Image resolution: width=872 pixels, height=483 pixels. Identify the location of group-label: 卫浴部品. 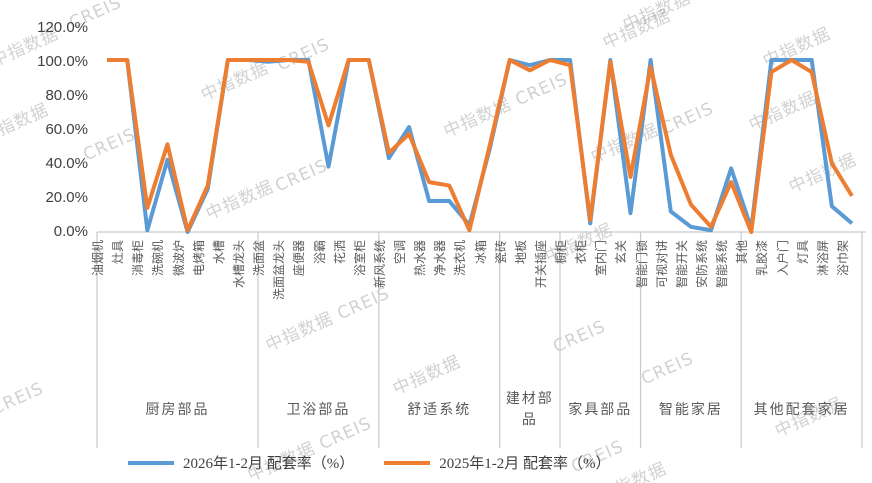
(318, 410).